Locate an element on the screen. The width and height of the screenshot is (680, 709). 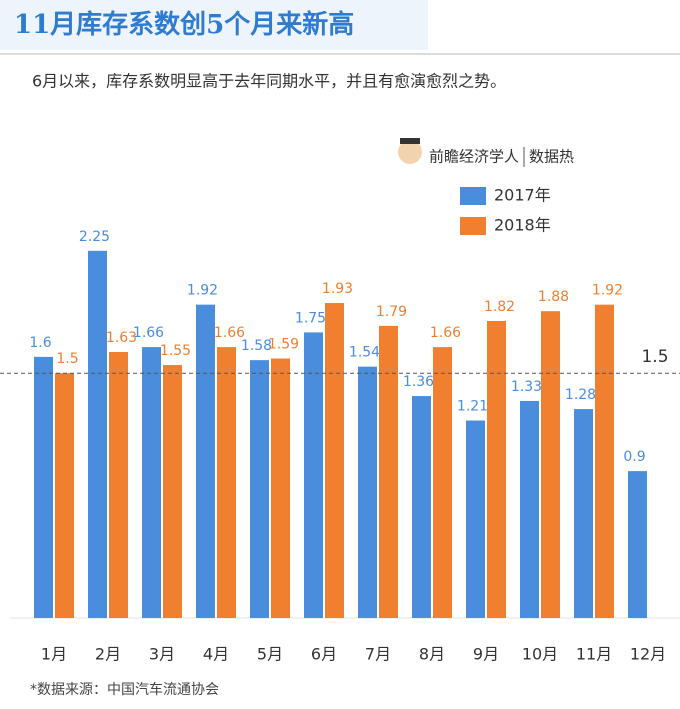
chart-title: 11月库存系数创5个月来新高 is located at coordinates (184, 24).